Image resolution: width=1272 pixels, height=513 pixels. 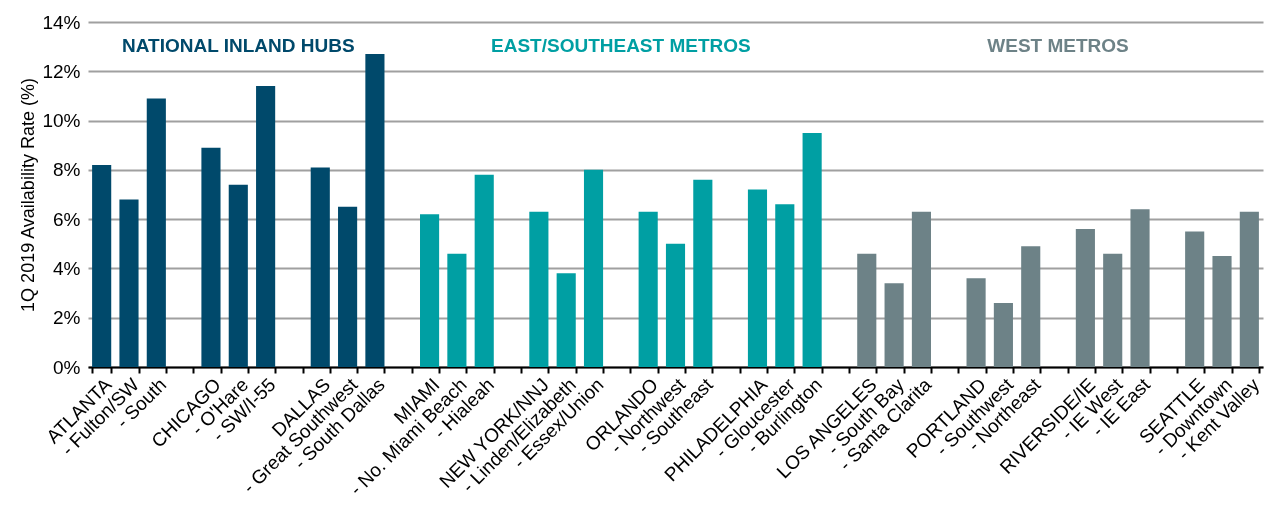 What do you see at coordinates (621, 45) in the screenshot?
I see `text: EAST/SOUTHEAST METROS` at bounding box center [621, 45].